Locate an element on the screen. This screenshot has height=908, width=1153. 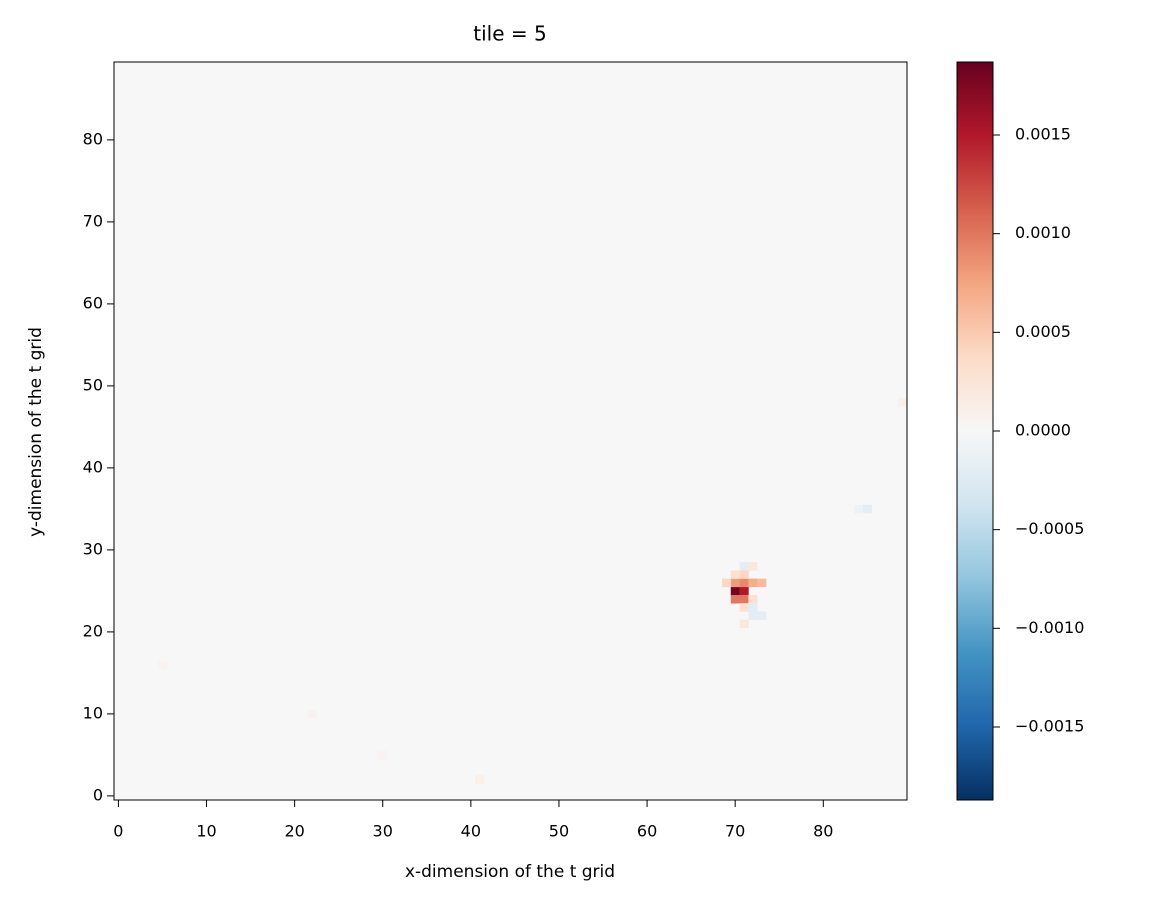
x-tick-label: 40 is located at coordinates (471, 831).